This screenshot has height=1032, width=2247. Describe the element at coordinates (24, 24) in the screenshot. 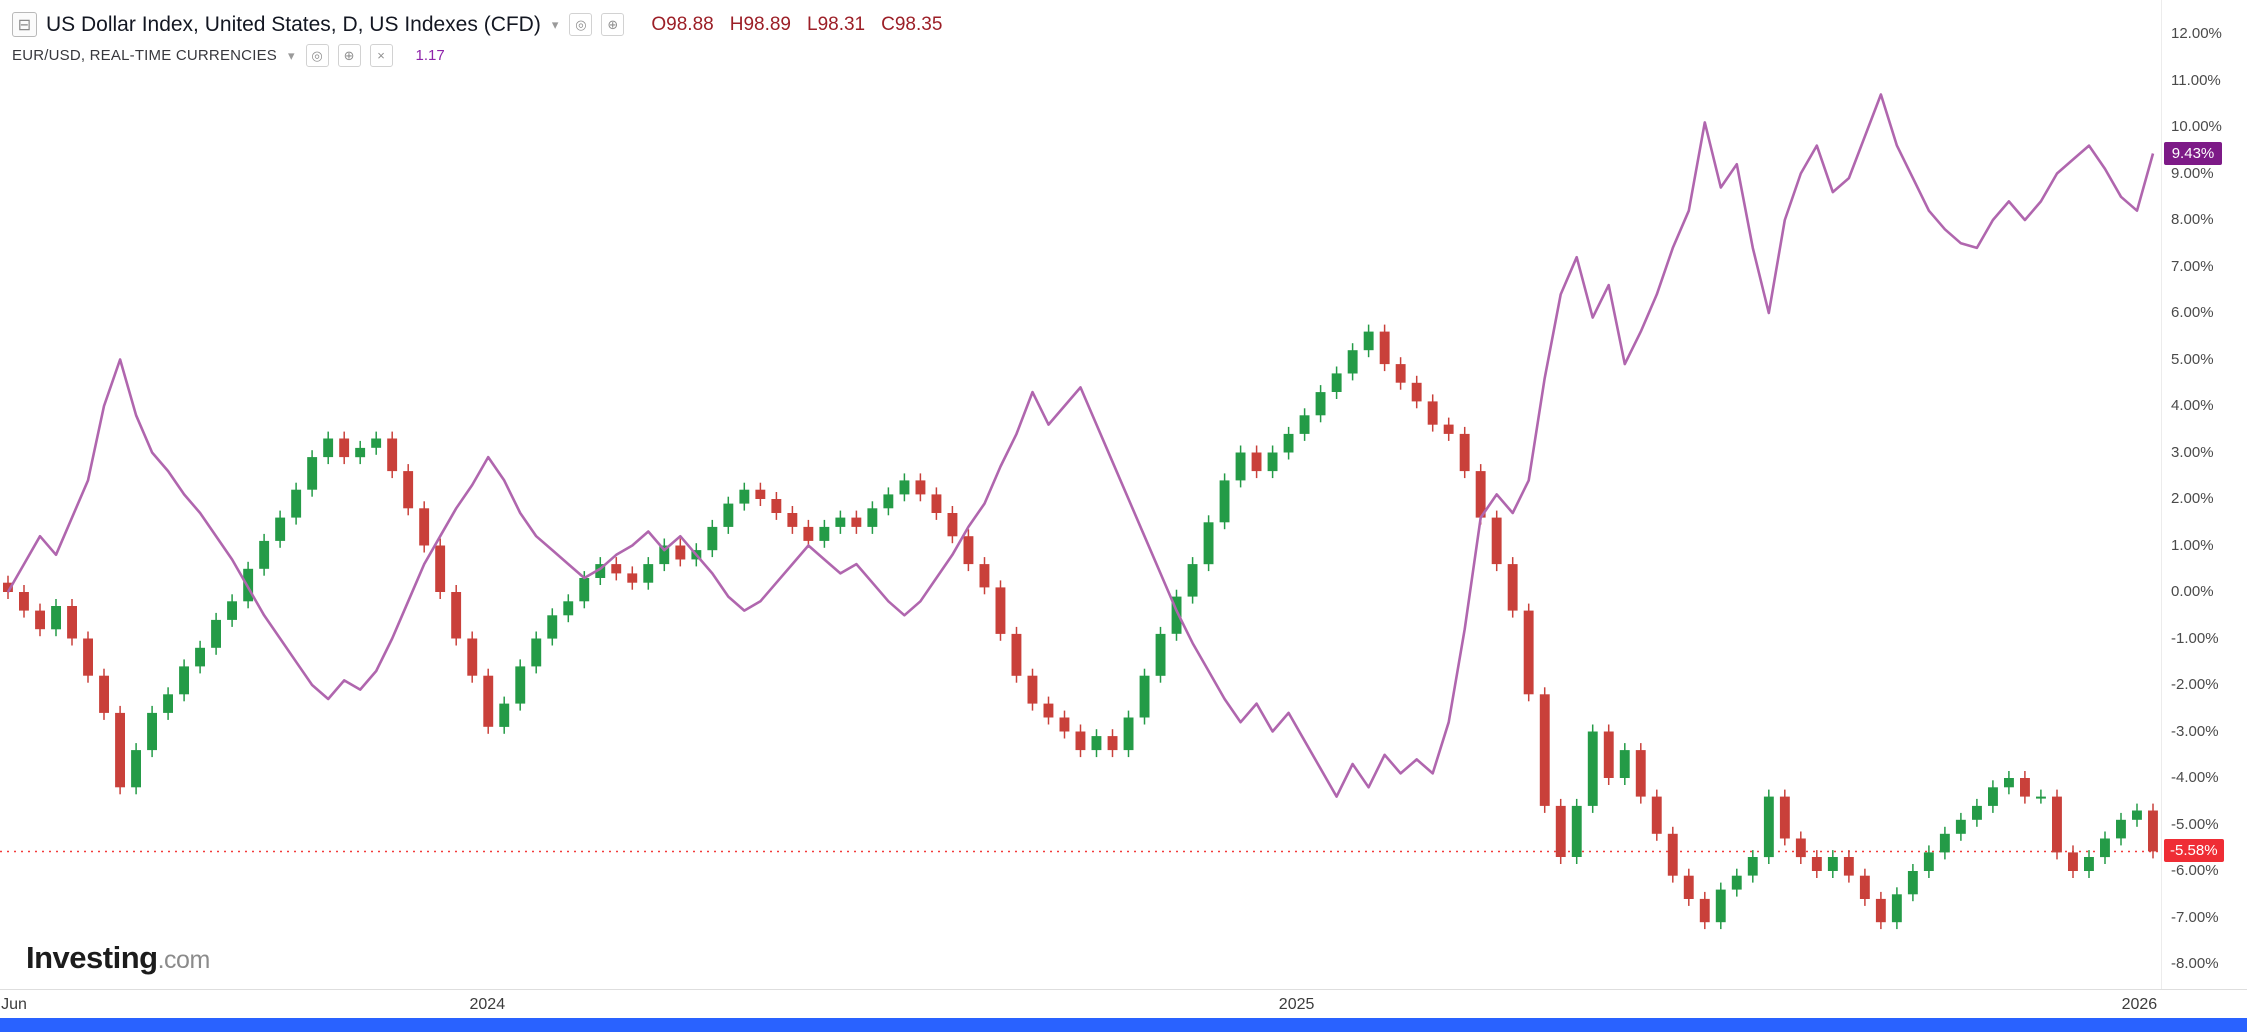

I see `window-icon: ⊟` at that location.